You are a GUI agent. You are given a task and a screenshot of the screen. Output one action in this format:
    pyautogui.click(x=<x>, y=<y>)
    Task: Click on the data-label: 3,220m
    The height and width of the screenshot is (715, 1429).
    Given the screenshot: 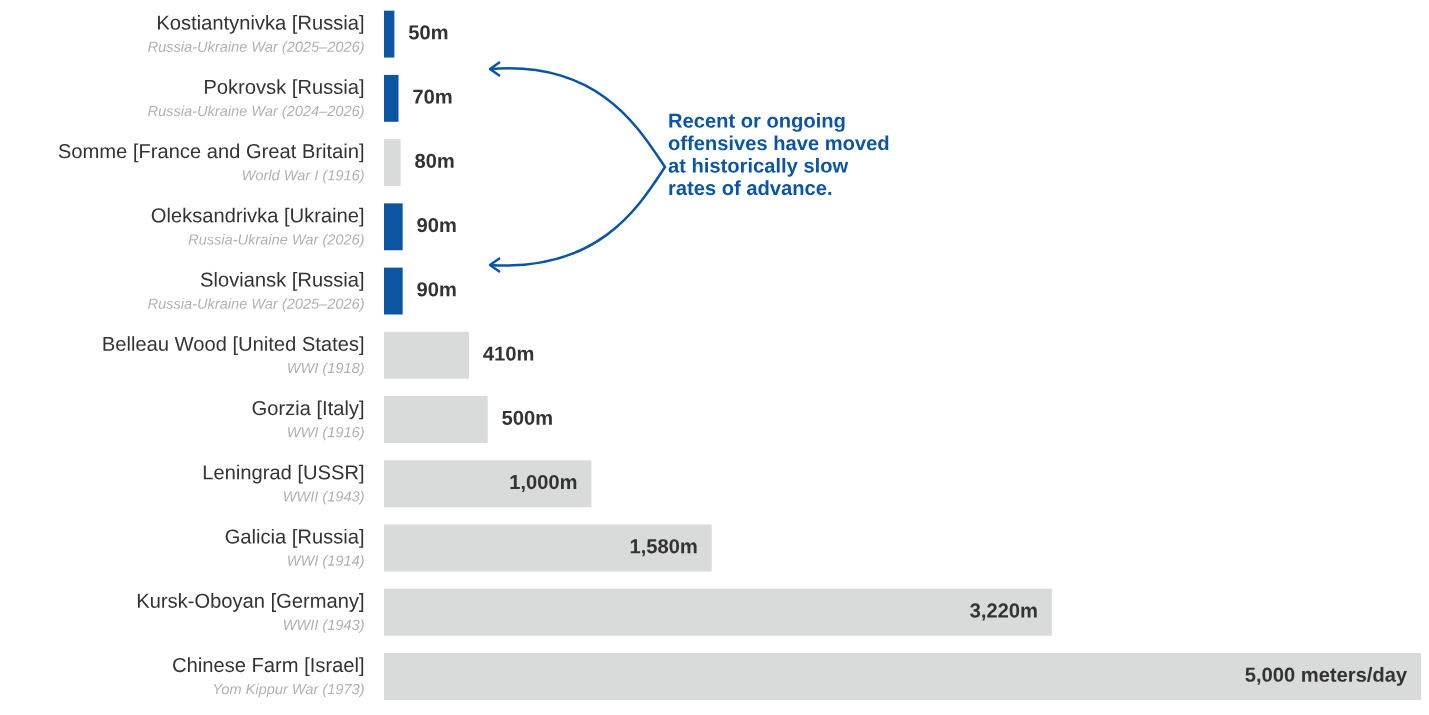 What is the action you would take?
    pyautogui.click(x=1003, y=612)
    